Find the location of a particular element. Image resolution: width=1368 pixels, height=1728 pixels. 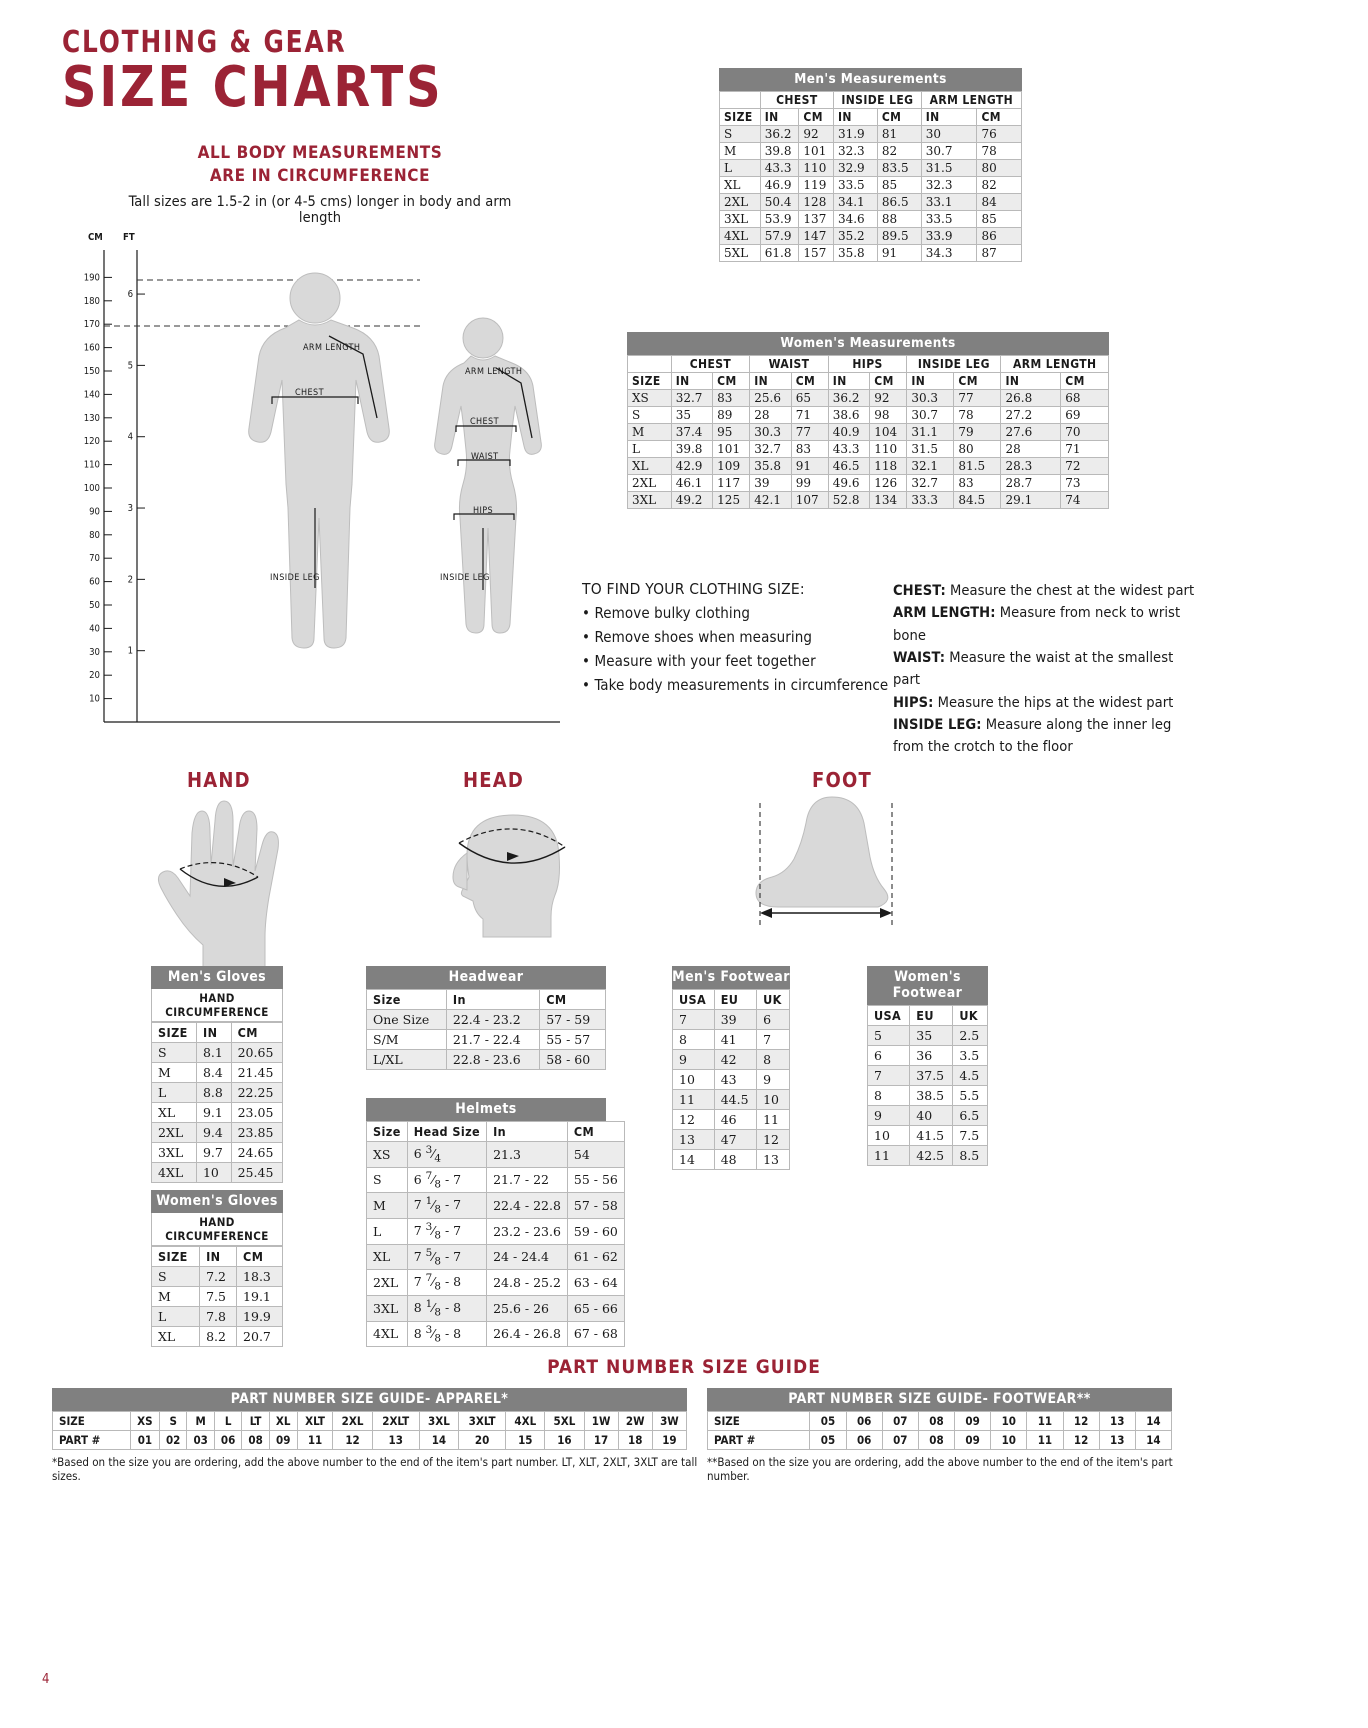

column-header: UK is located at coordinates (773, 999).